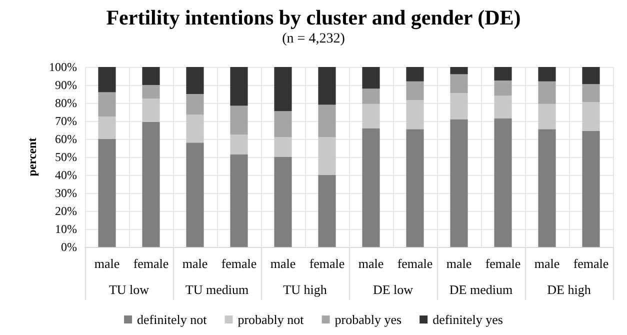 This screenshot has height=335, width=627. What do you see at coordinates (66, 229) in the screenshot?
I see `y-tick-label: 10%` at bounding box center [66, 229].